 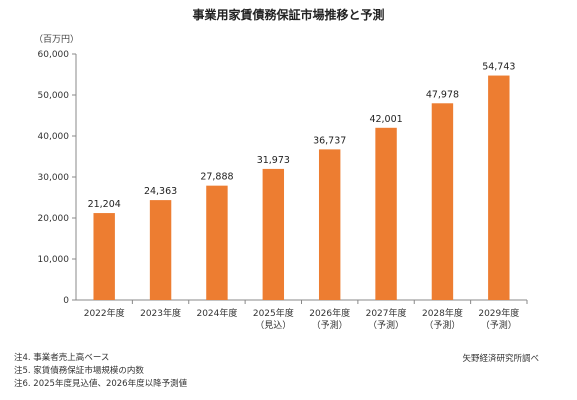 I want to click on x-tick-label: 2024年度, so click(x=216, y=313).